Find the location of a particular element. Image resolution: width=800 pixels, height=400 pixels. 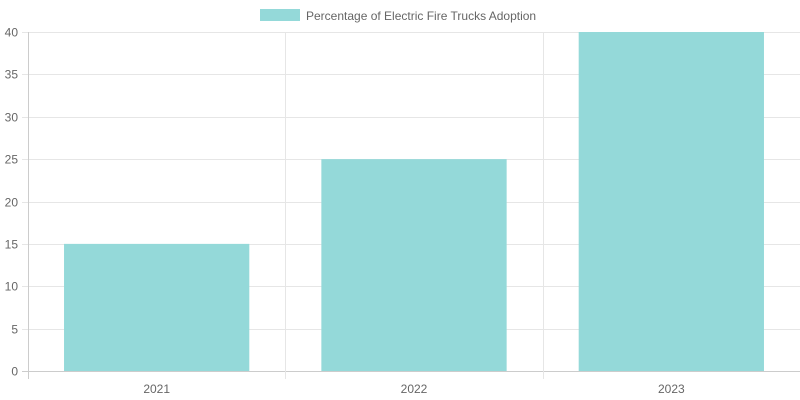

y-tick-label: 30 is located at coordinates (12, 118).